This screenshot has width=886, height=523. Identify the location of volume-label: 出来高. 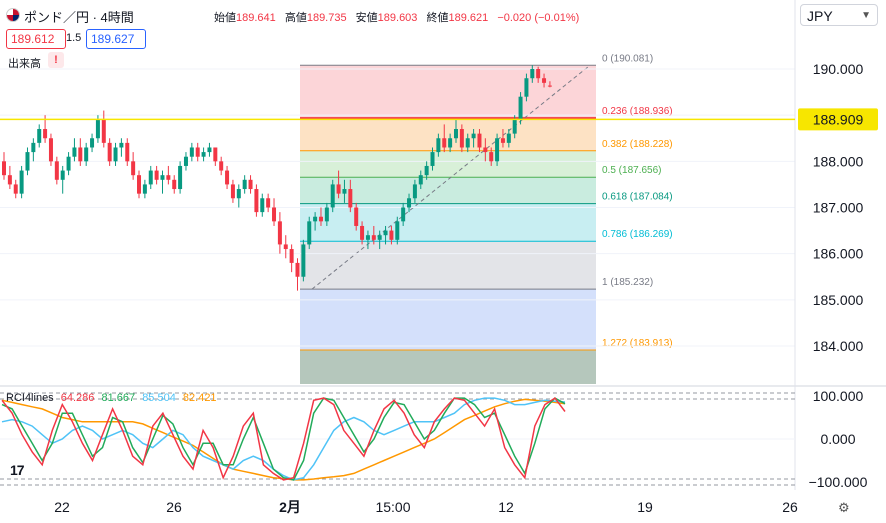
(24, 64).